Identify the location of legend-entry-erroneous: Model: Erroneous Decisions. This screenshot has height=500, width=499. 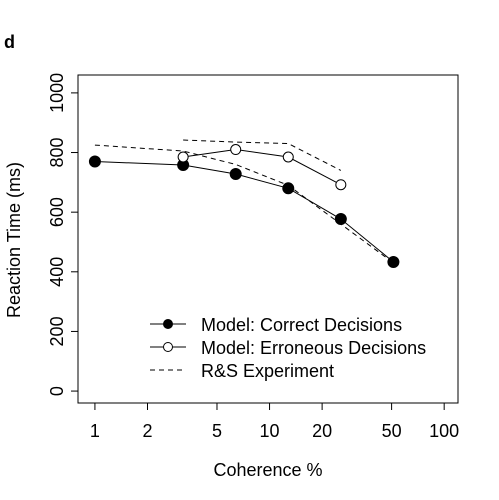
(288, 348).